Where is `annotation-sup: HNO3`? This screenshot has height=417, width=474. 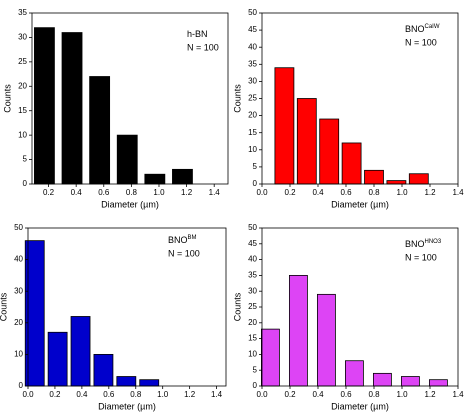
annotation-sup: HNO3 is located at coordinates (433, 242).